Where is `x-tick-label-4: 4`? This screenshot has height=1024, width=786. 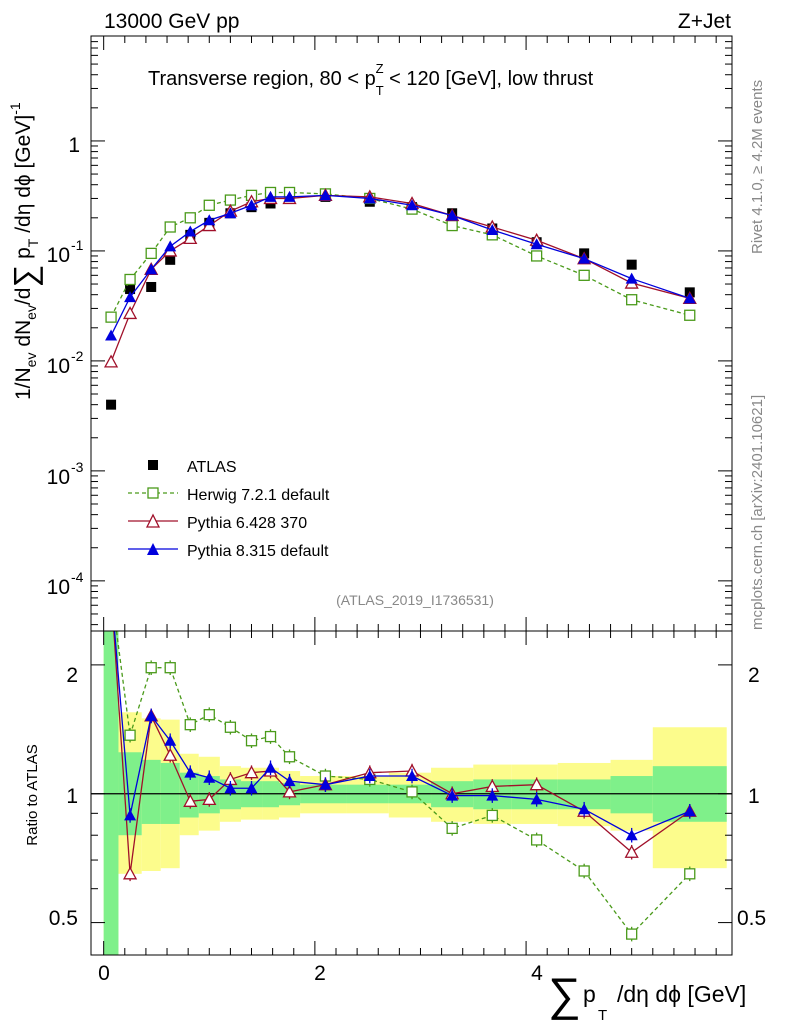
x-tick-label-4: 4 is located at coordinates (537, 973).